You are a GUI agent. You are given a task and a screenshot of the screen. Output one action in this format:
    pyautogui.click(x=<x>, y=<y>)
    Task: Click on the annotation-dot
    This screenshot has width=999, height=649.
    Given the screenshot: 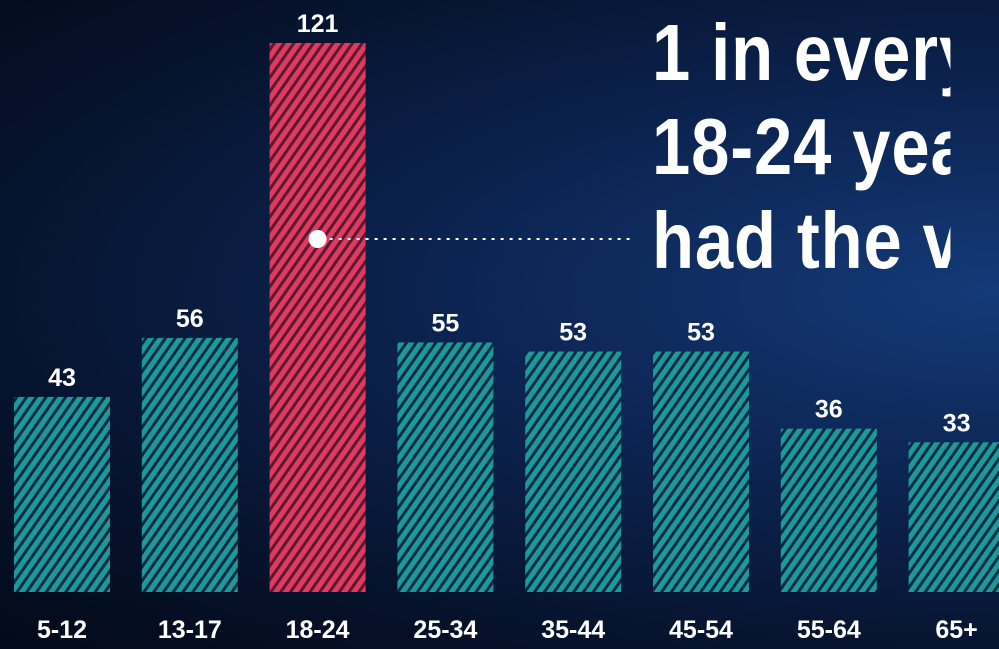 What is the action you would take?
    pyautogui.click(x=317, y=239)
    